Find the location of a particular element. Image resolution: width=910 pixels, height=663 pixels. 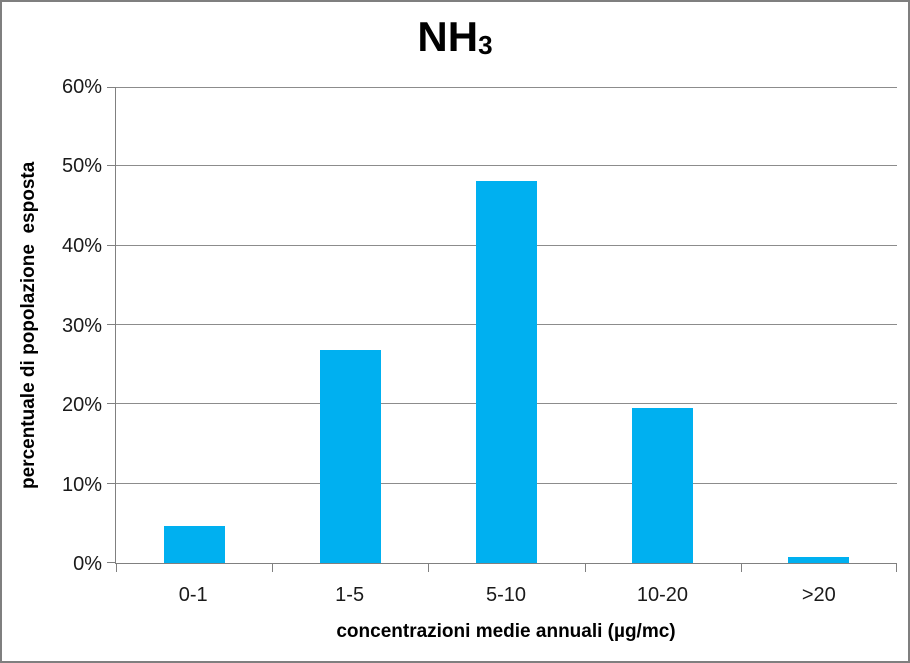

y-tick-label: 30% is located at coordinates (81, 325).